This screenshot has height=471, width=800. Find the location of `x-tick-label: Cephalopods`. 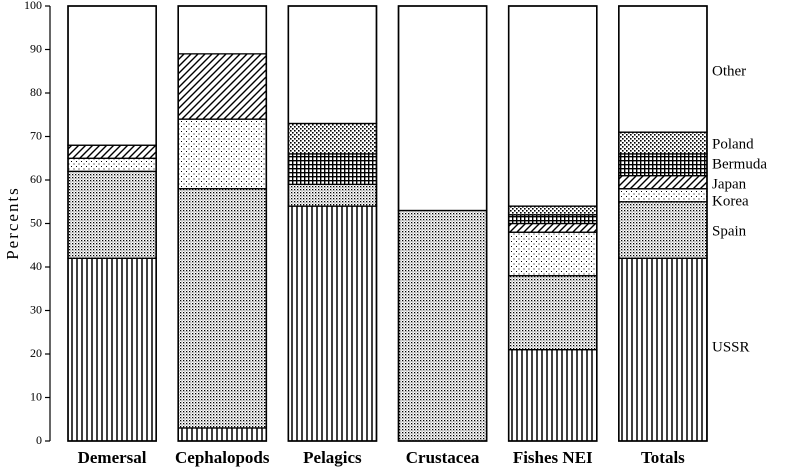

x-tick-label: Cephalopods is located at coordinates (222, 457).